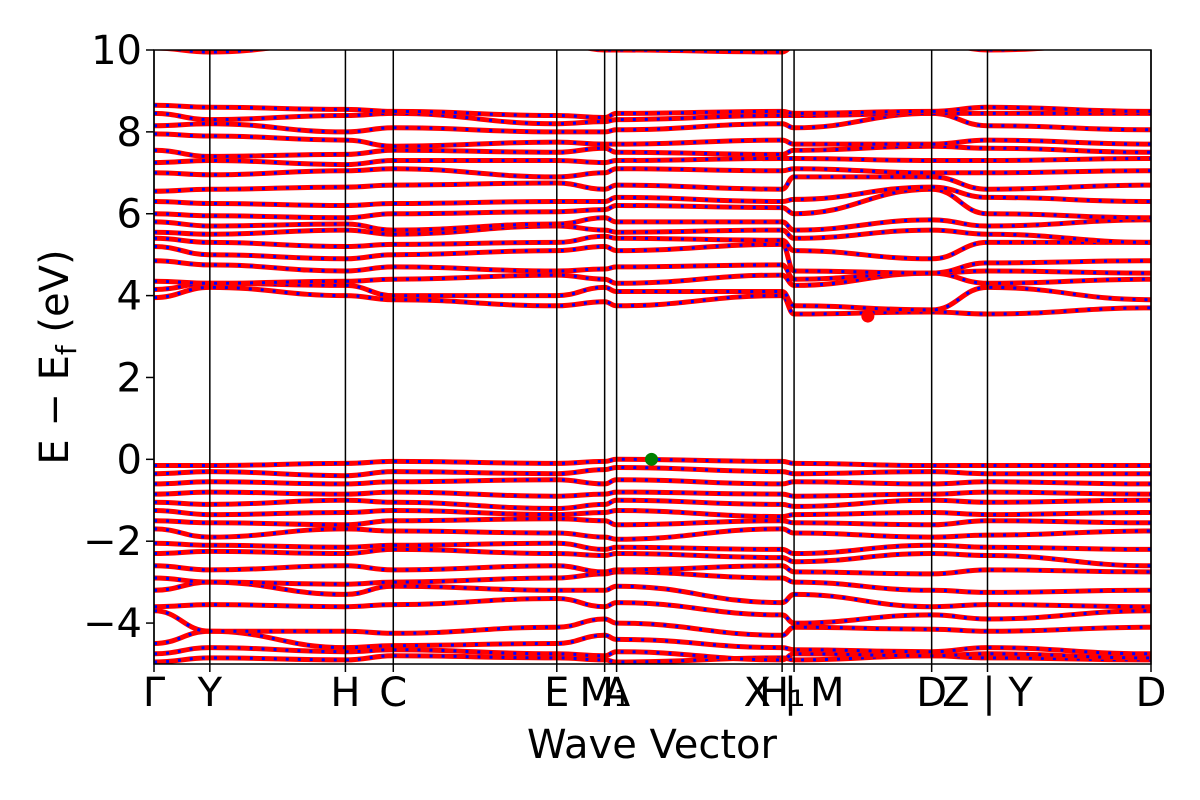 The width and height of the screenshot is (1200, 800). I want to click on band-3-up, so click(652, 623).